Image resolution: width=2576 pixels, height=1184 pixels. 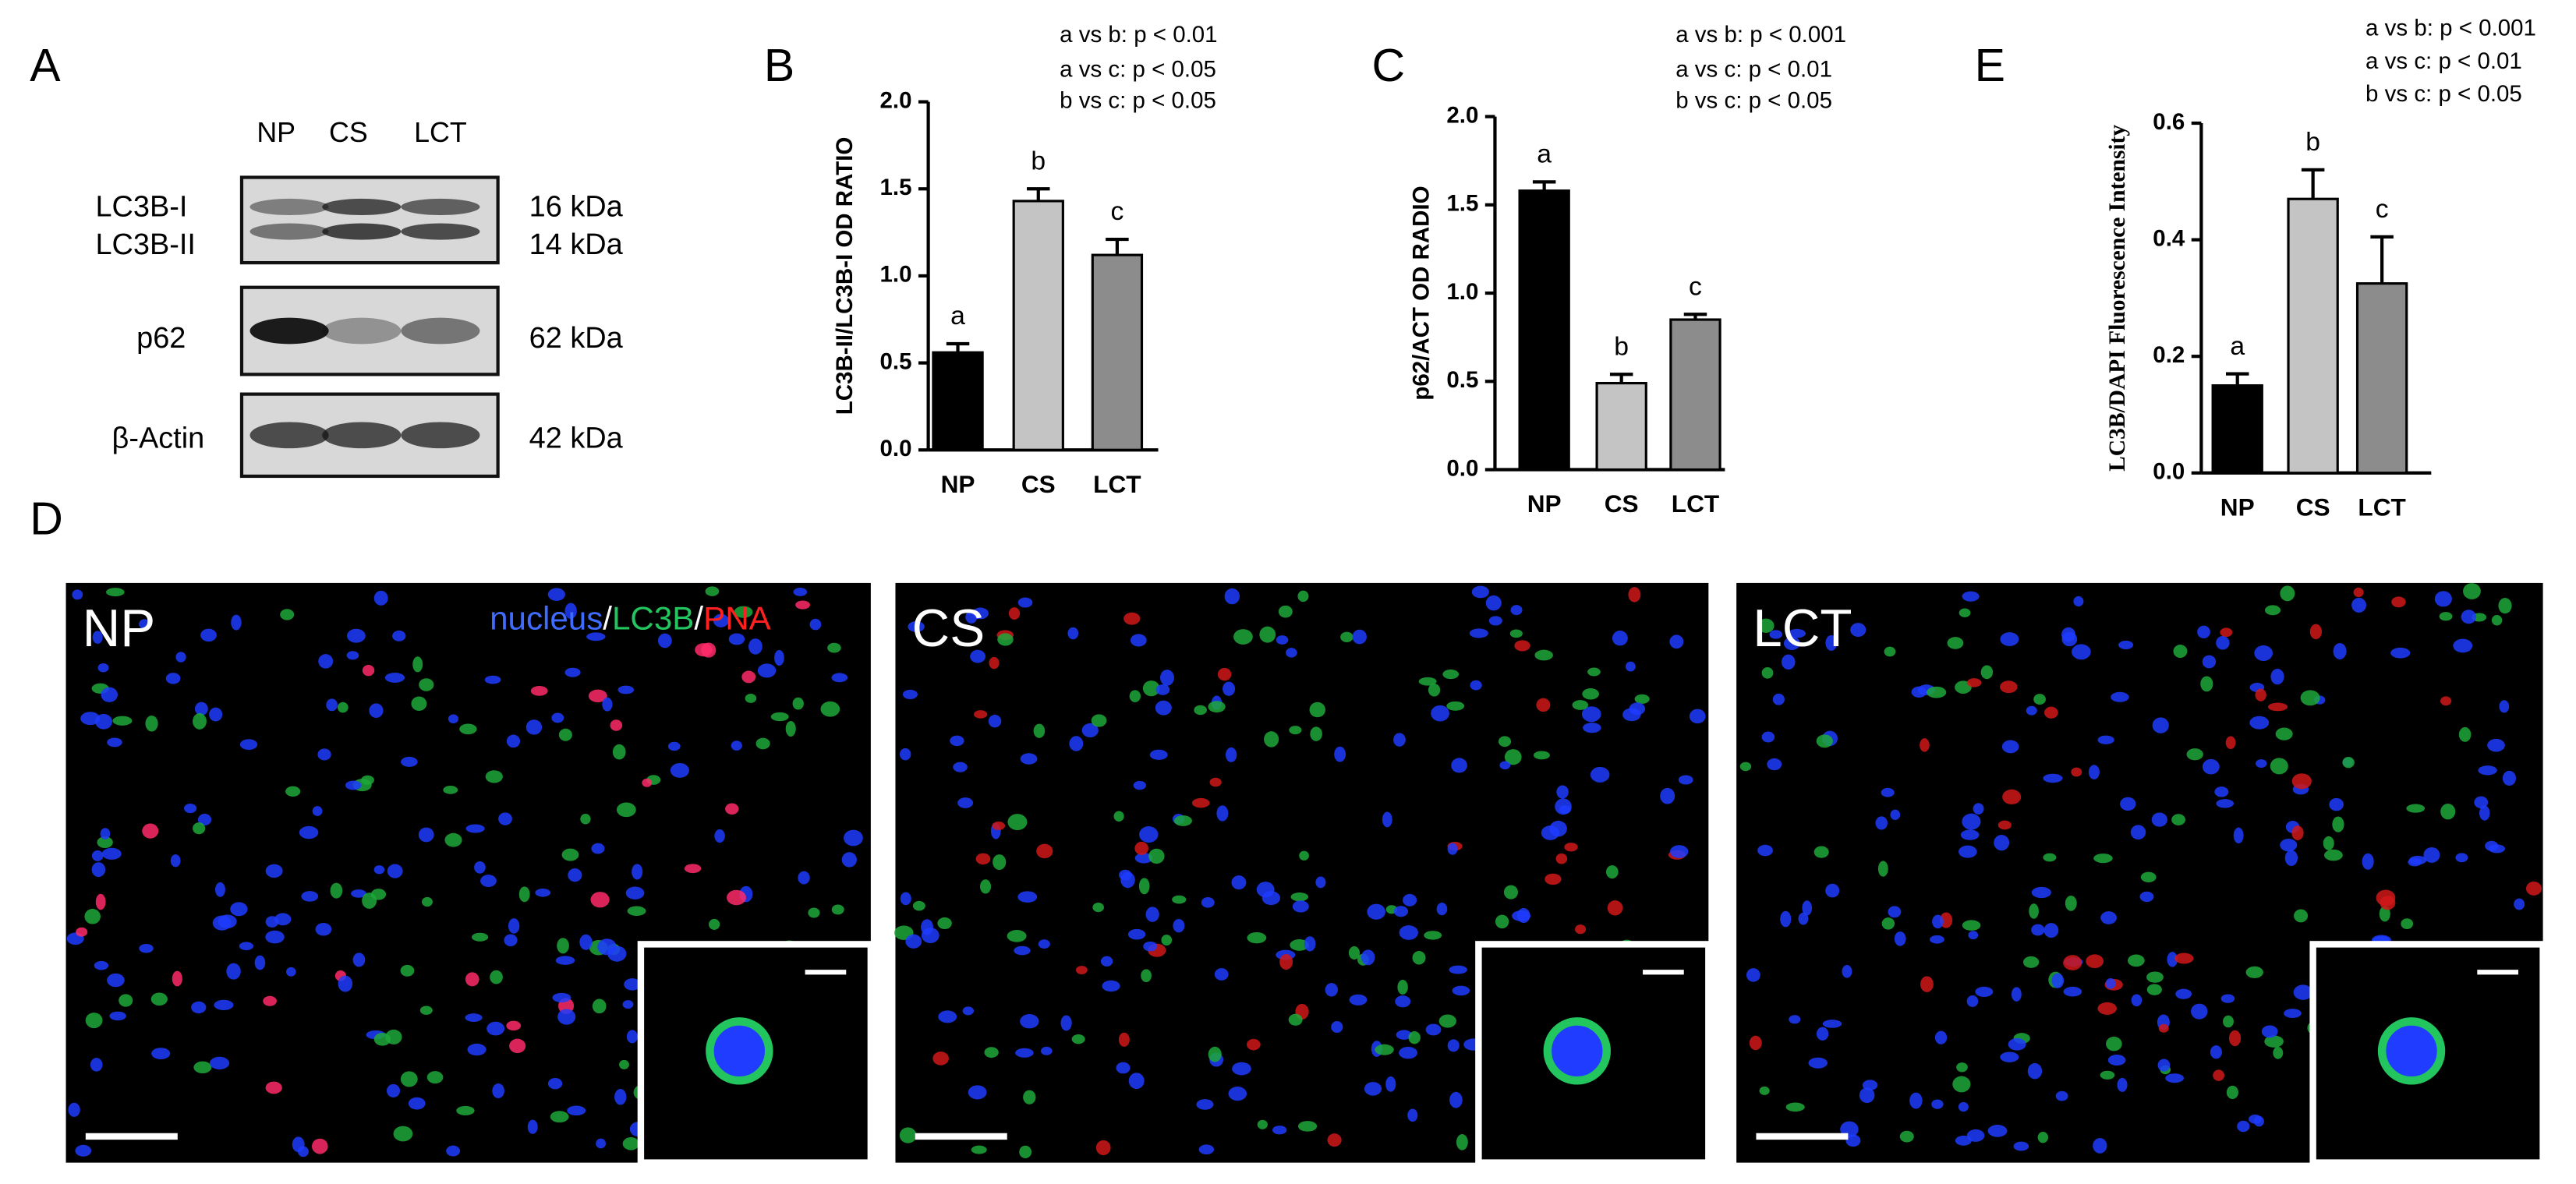 I want to click on x-tick-label: NP, so click(x=2237, y=507).